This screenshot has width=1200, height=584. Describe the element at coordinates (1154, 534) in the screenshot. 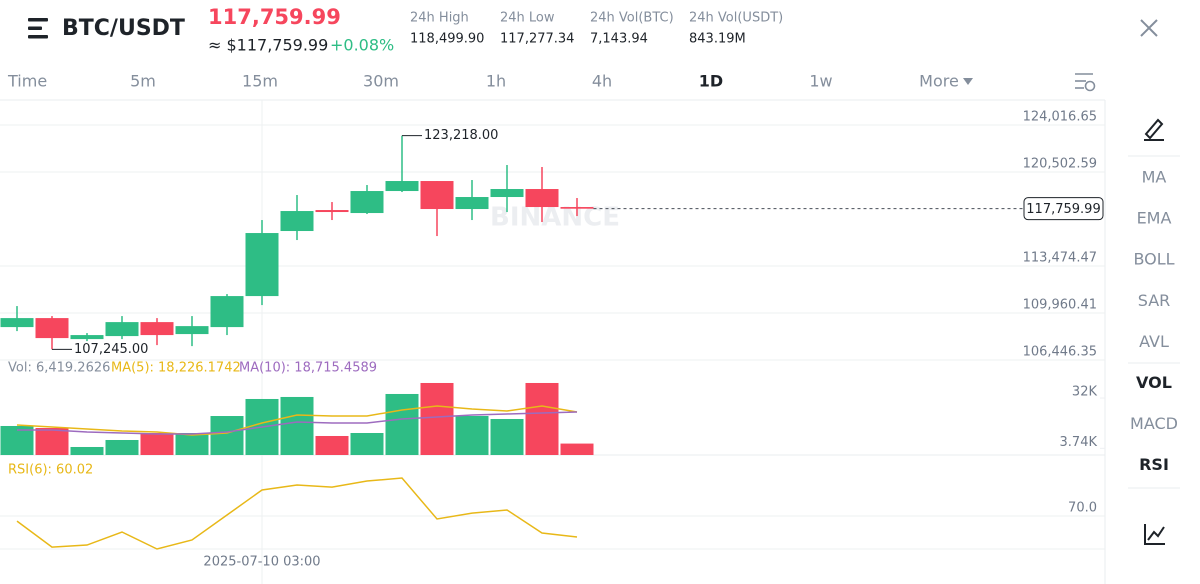

I see `chart-icon` at that location.